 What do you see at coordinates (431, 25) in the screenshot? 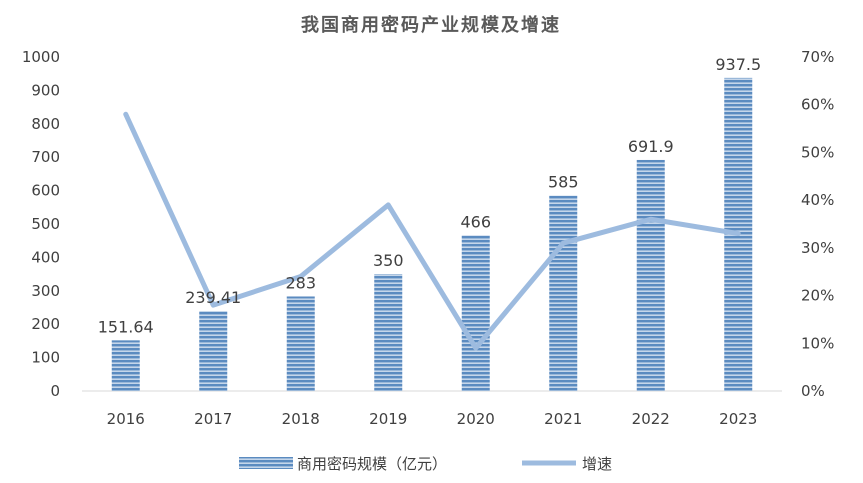
I see `chart-title: 我国商用密码产业规模及增速` at bounding box center [431, 25].